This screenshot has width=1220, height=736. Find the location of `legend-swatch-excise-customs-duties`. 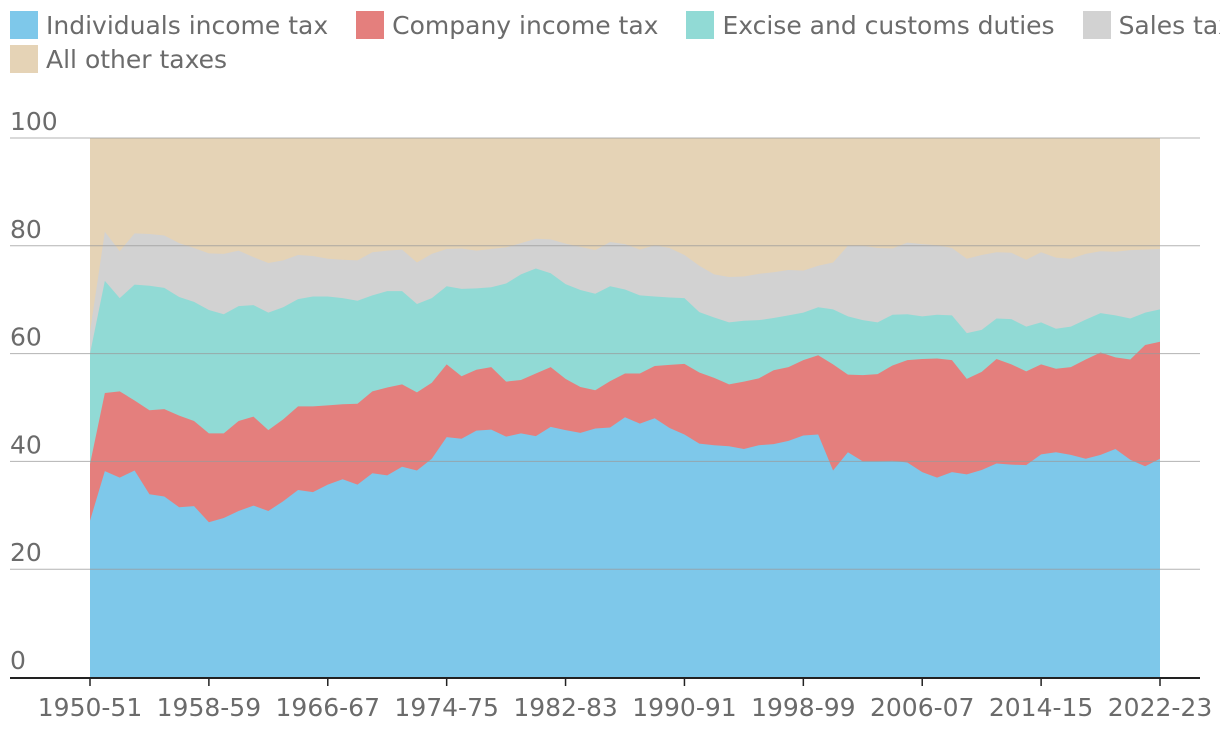

legend-swatch-excise-customs-duties is located at coordinates (700, 25).